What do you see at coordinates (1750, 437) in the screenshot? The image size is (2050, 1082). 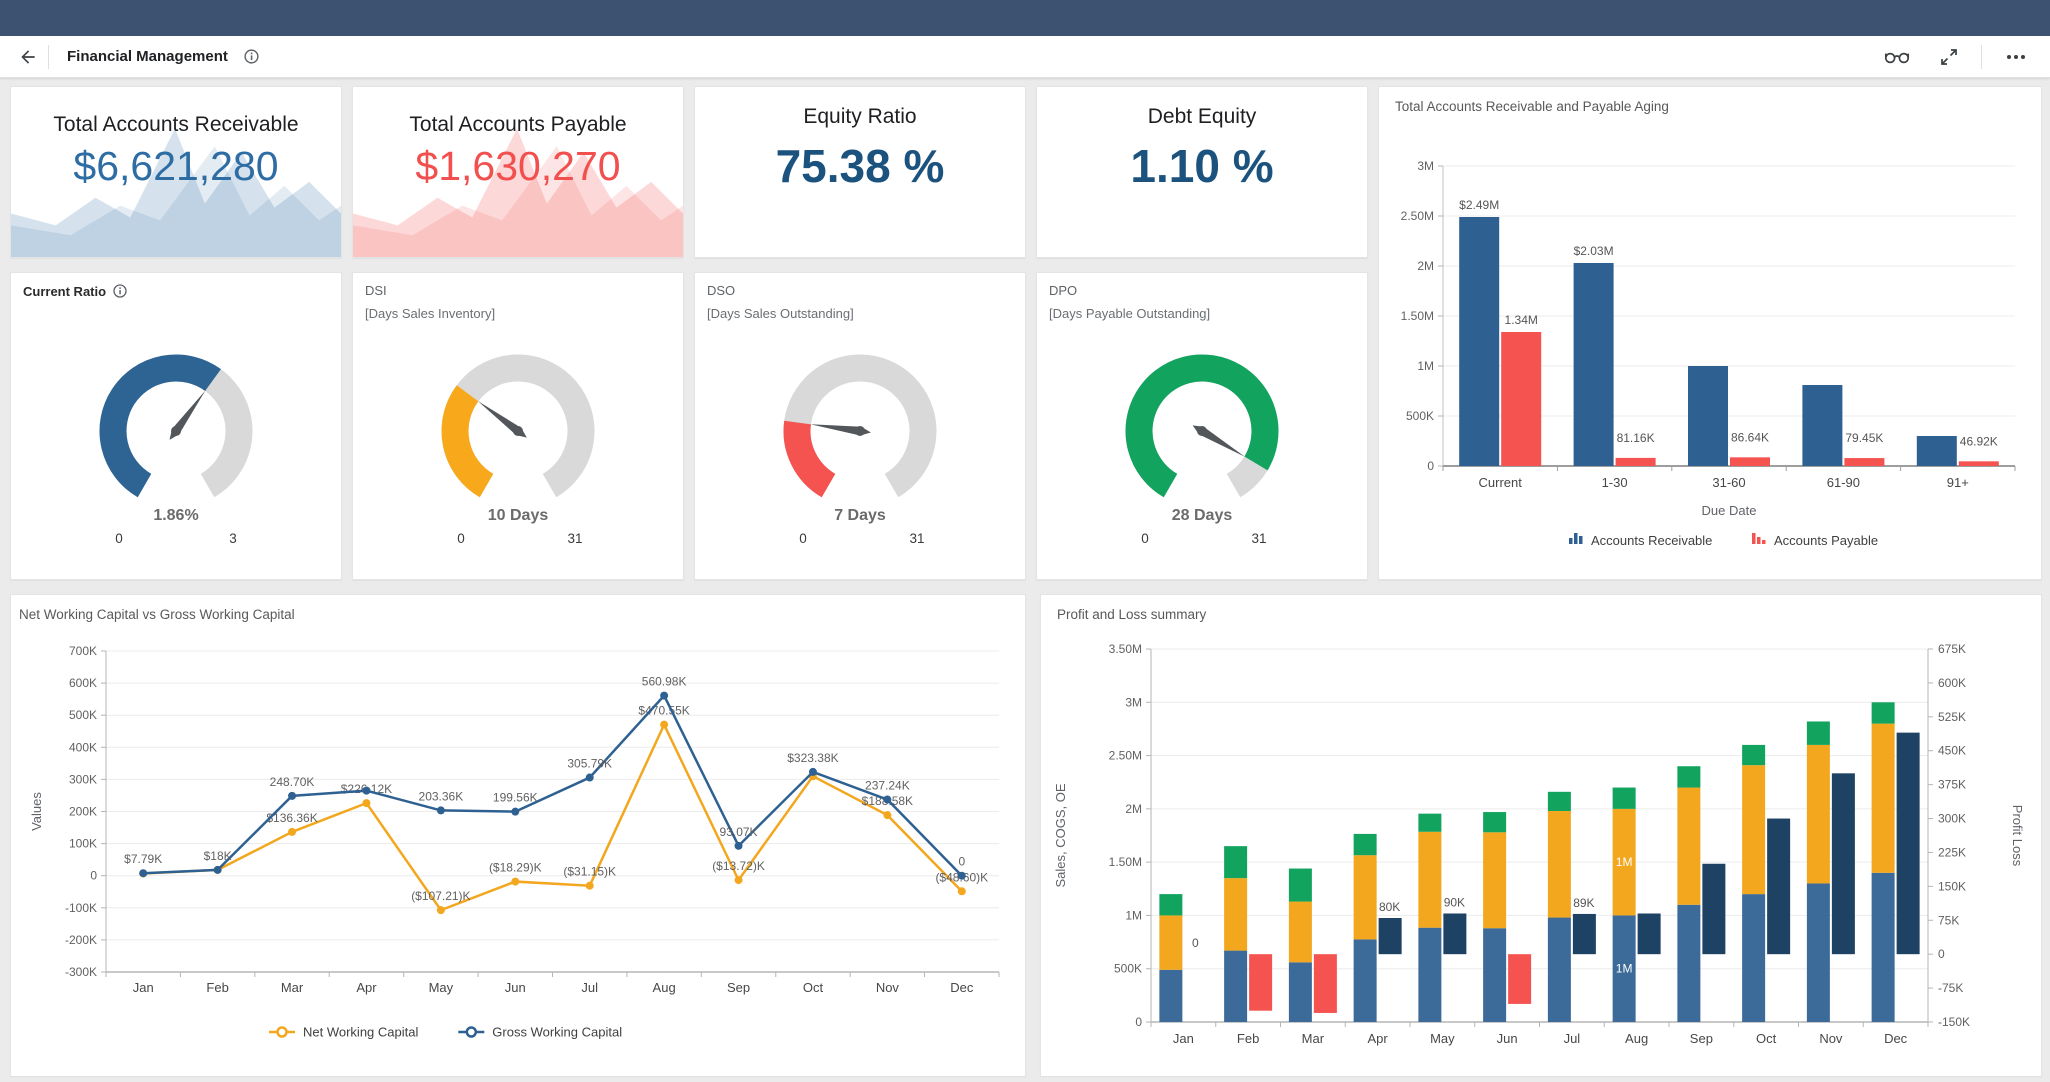 I see `svg-text: 86.64K` at bounding box center [1750, 437].